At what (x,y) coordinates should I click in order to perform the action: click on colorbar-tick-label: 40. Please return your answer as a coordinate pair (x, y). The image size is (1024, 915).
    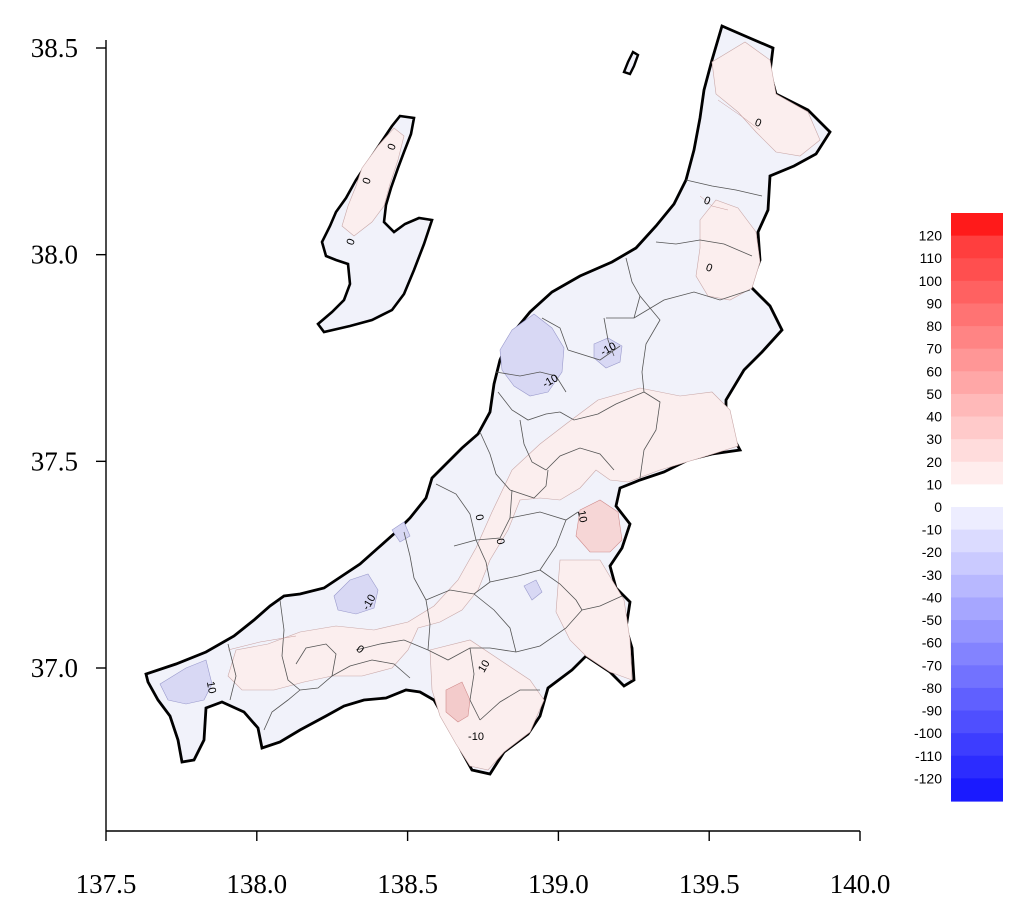
    Looking at the image, I should click on (934, 417).